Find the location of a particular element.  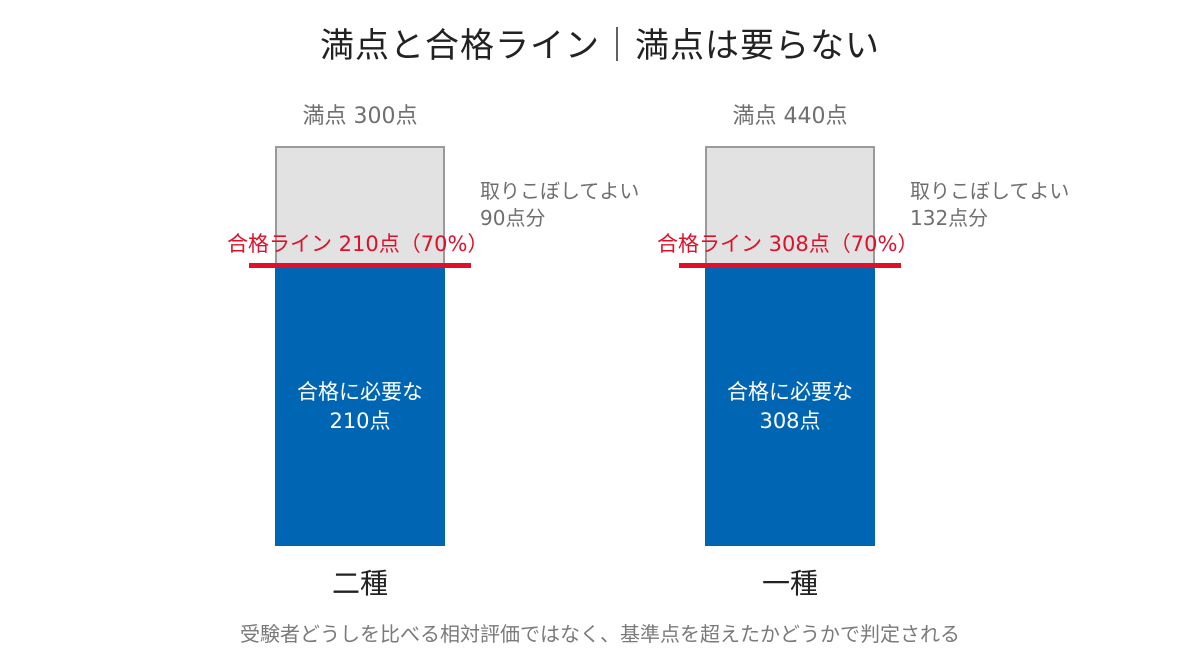

allowed-drop-label: 取りこぼしてよい 90点分 is located at coordinates (559, 205).